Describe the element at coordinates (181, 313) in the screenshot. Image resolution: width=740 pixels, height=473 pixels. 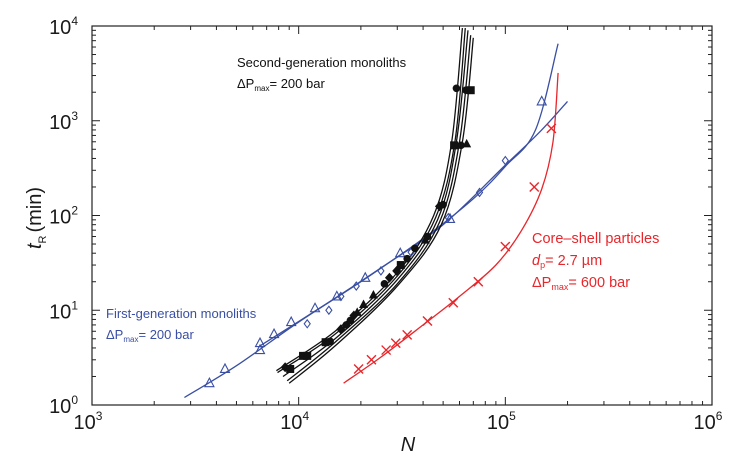
I see `first-gen-title: First-generation monoliths` at that location.